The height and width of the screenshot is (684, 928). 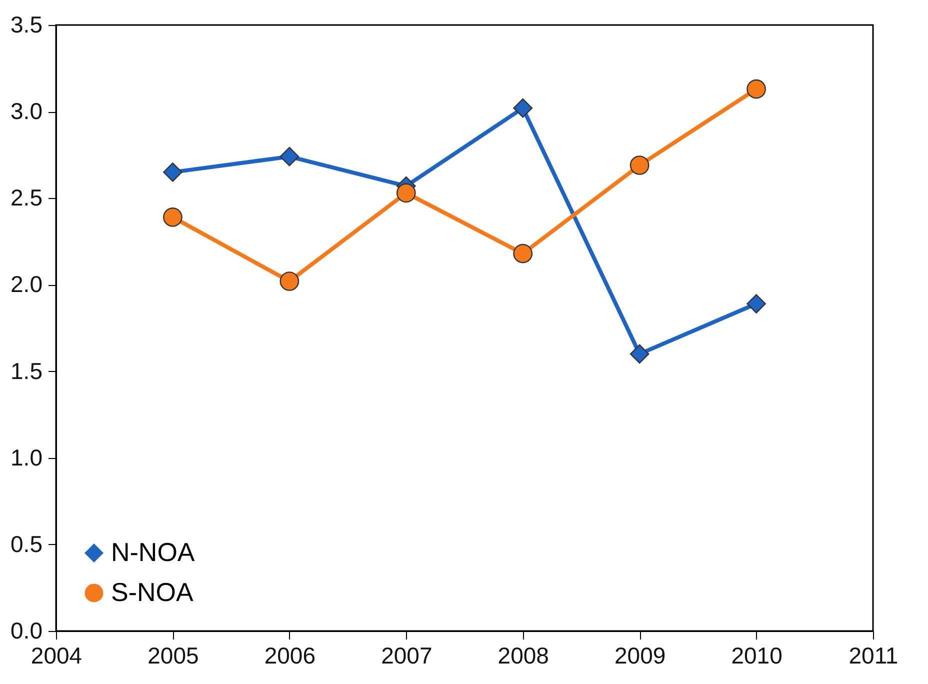 I want to click on x-tick-label: 2010, so click(x=756, y=655).